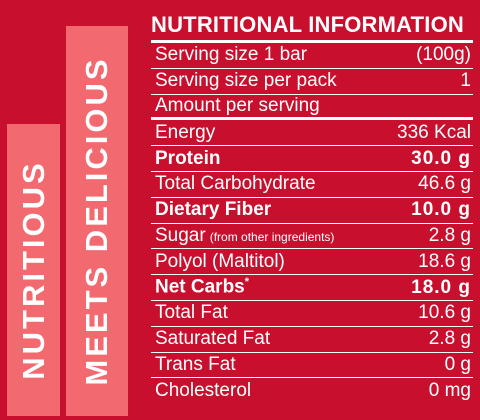 Image resolution: width=480 pixels, height=420 pixels. I want to click on side-band-nutritious: NUTRITIOUS, so click(33, 270).